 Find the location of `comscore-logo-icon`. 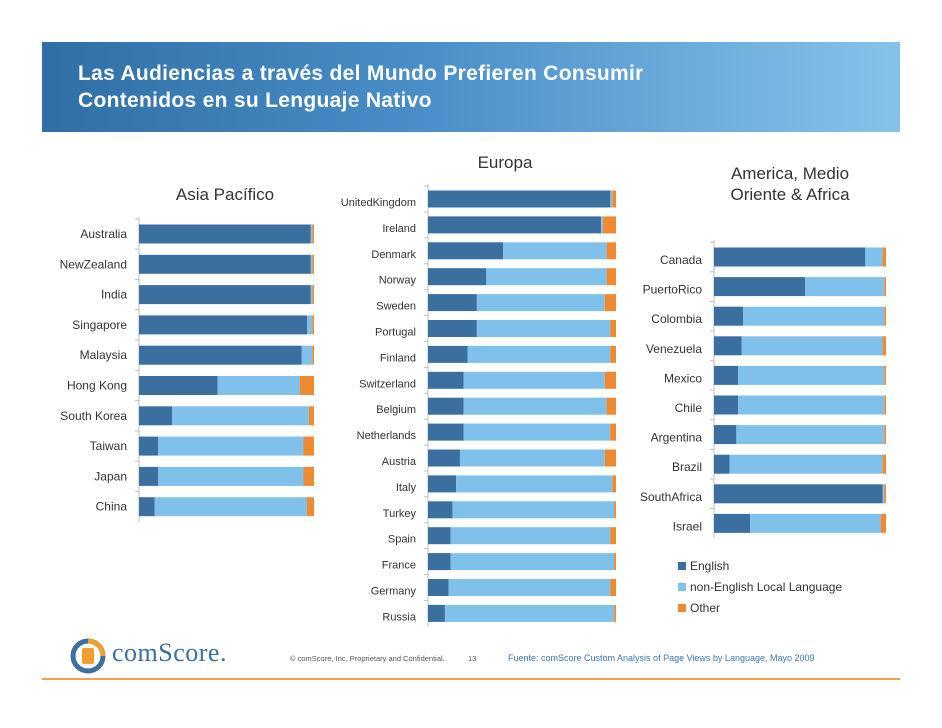

comscore-logo-icon is located at coordinates (88, 656).